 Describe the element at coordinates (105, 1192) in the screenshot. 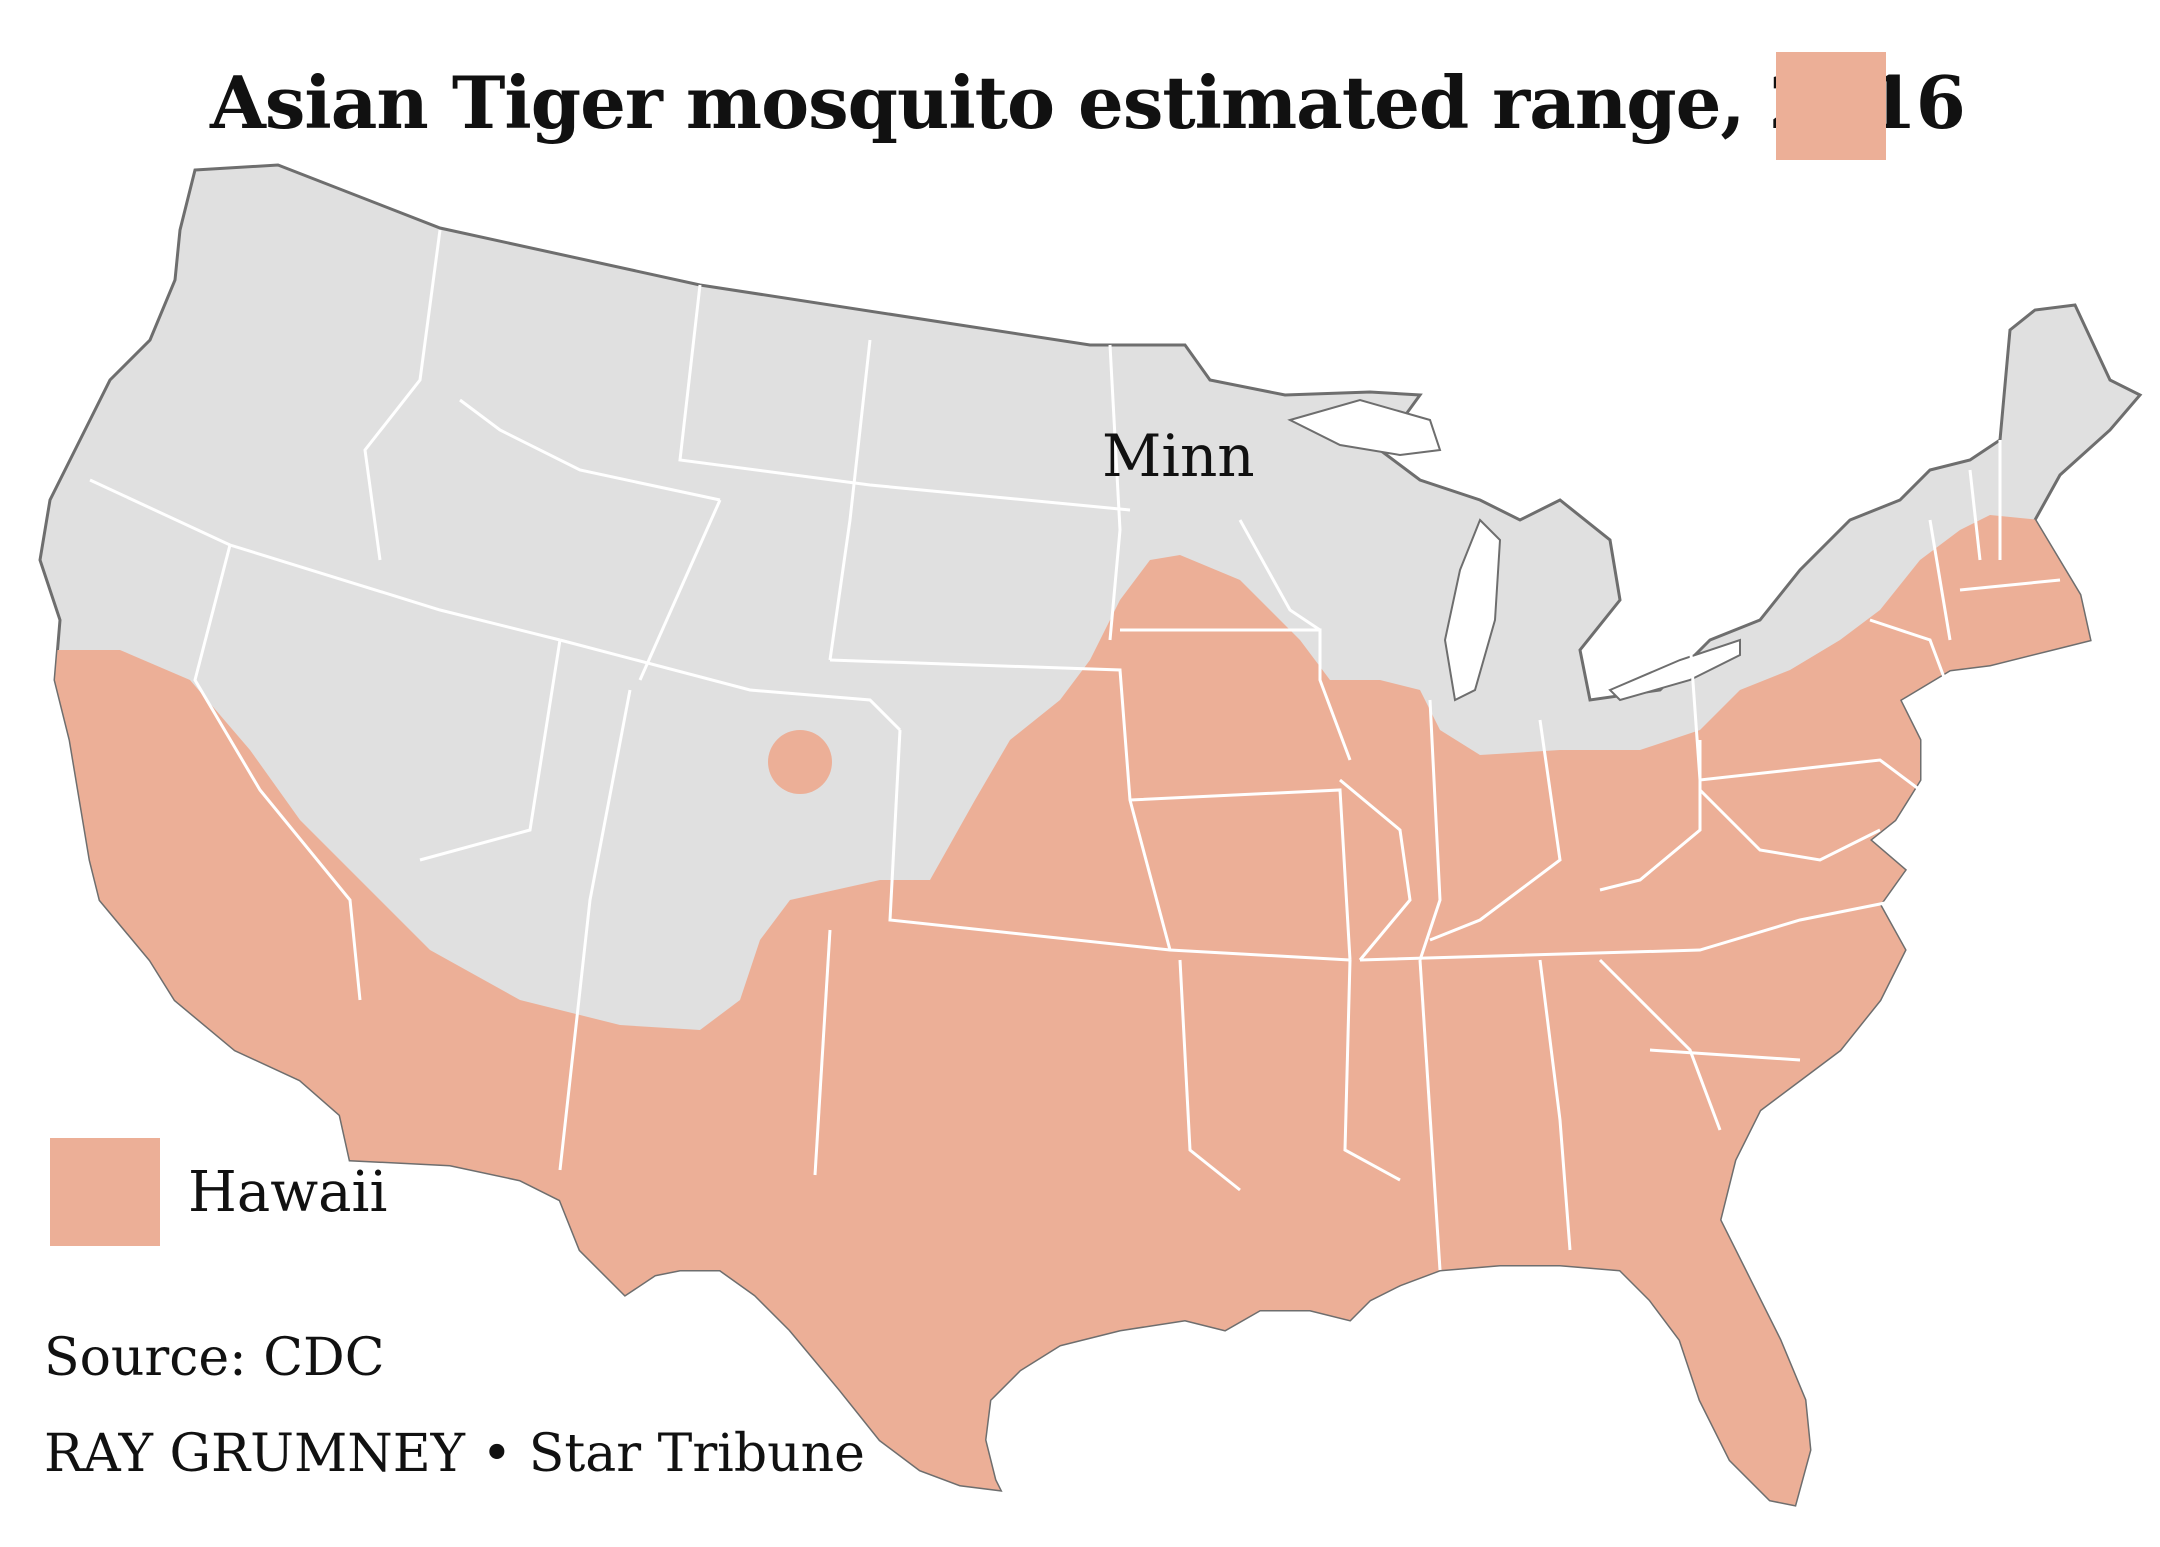

I see `hawaii-swatch` at that location.